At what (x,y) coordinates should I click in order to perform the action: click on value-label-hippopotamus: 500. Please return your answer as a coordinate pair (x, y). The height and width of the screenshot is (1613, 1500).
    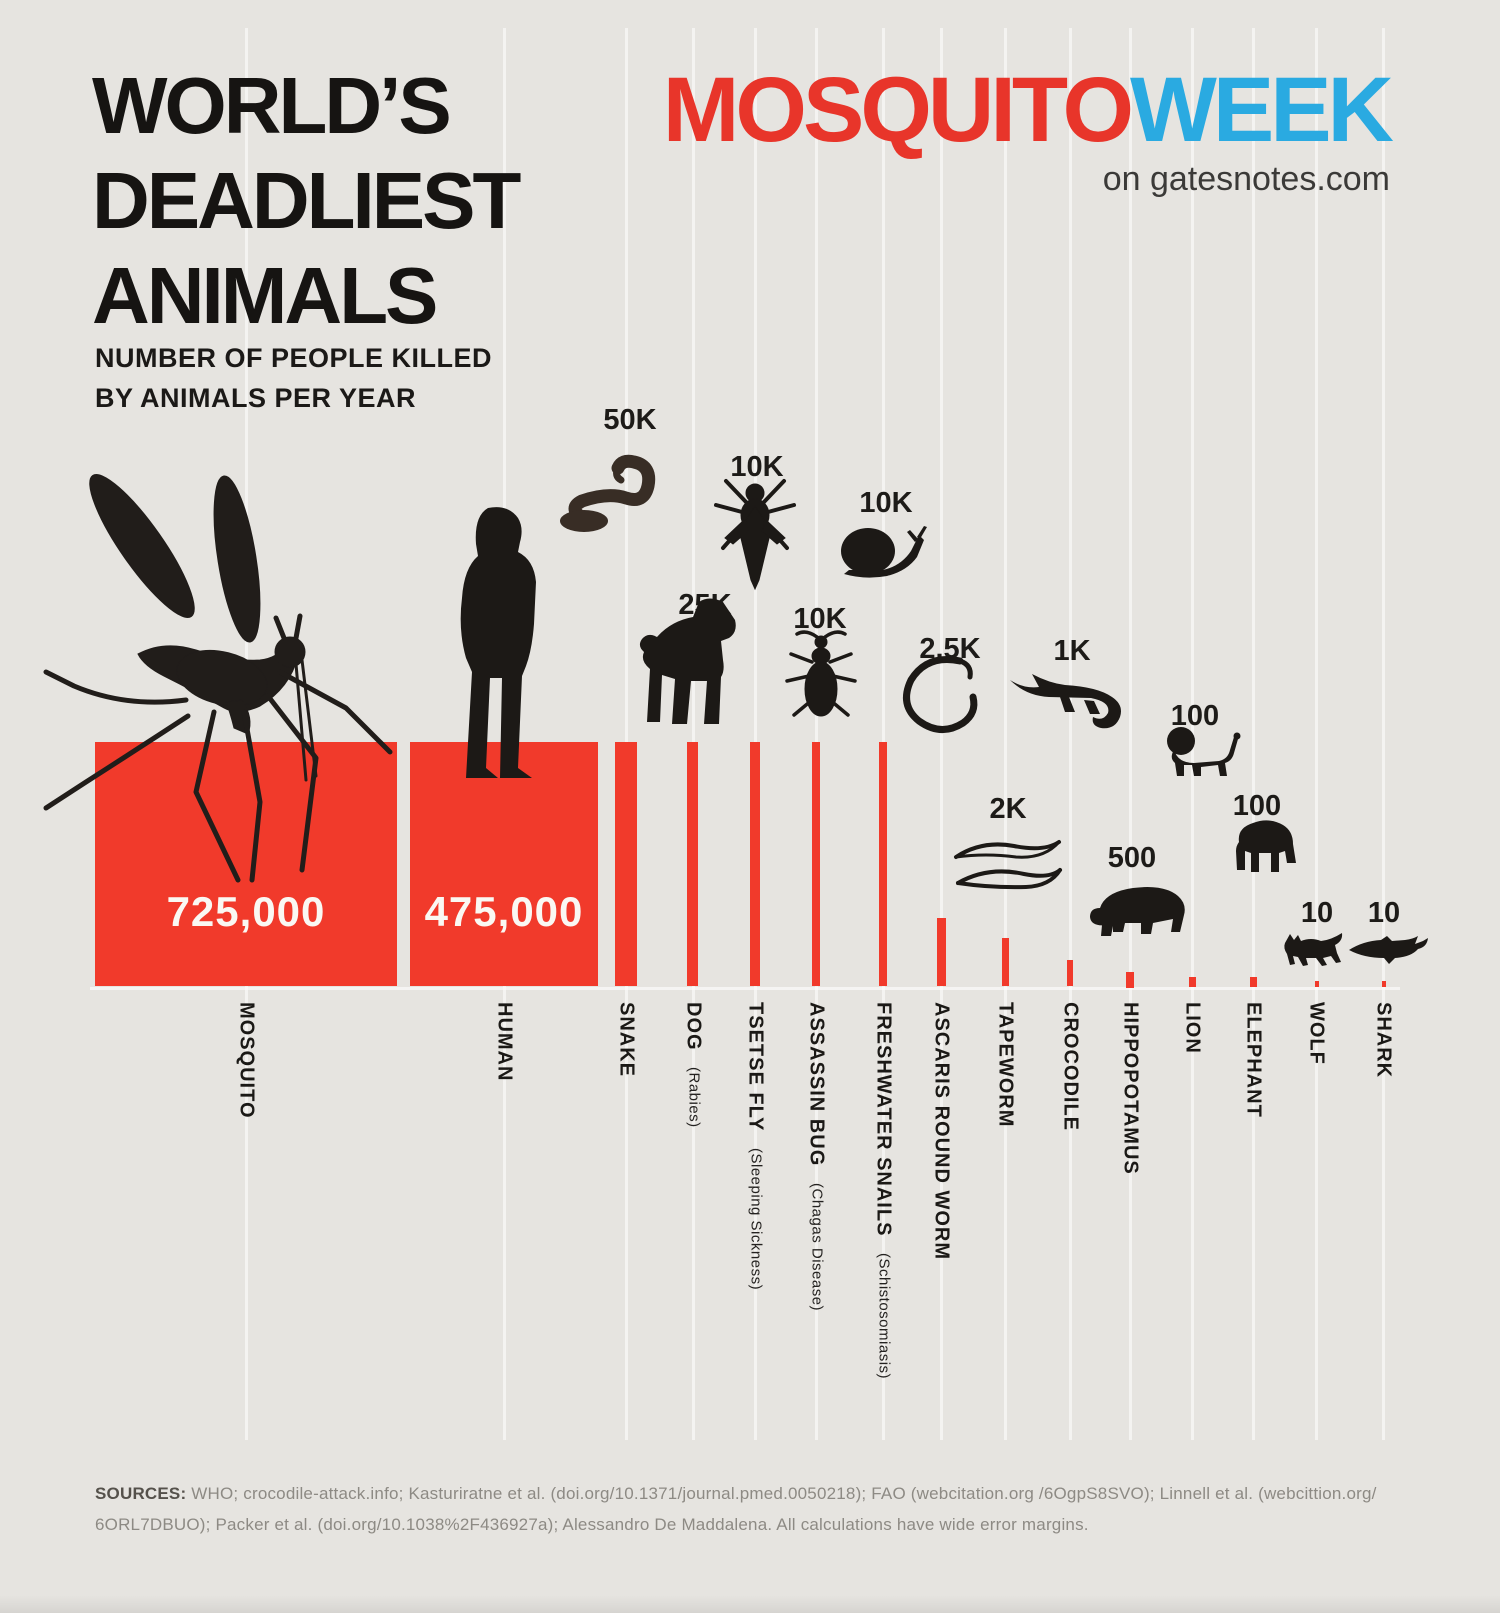
    Looking at the image, I should click on (1132, 858).